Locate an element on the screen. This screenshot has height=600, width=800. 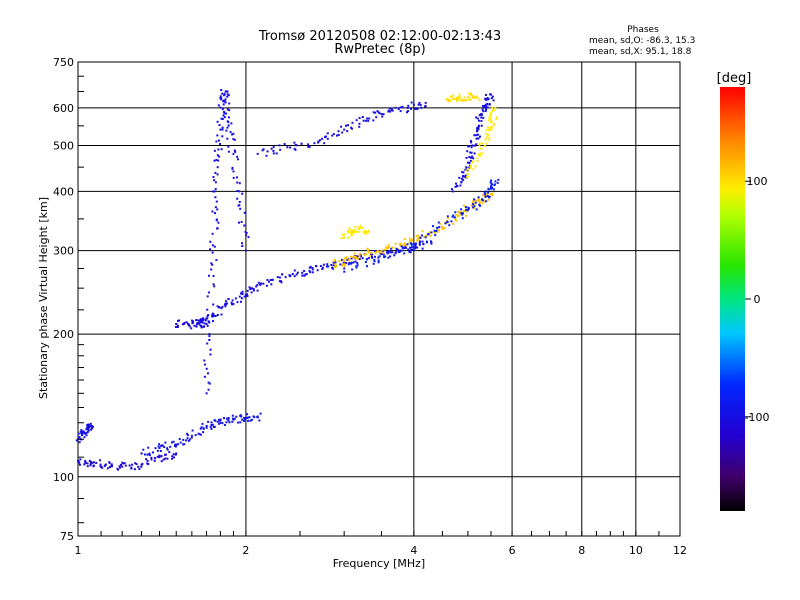
x-tick-label: 2 is located at coordinates (245, 550).